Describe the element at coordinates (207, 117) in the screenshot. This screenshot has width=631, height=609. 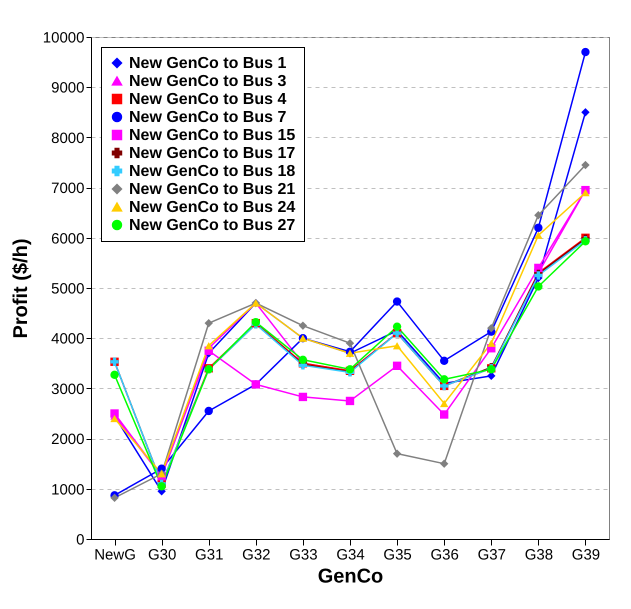
I see `legend-label: New GenCo to Bus 7` at that location.